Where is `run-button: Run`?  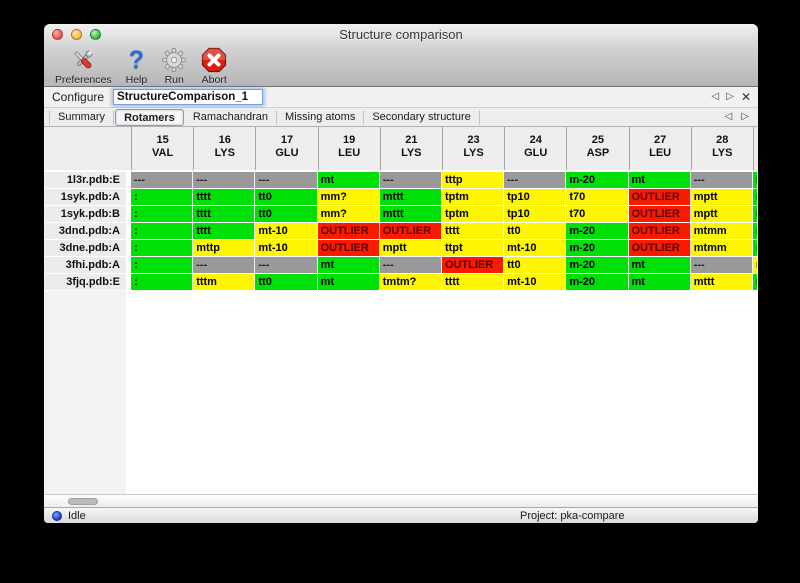
run-button: Run is located at coordinates (174, 66).